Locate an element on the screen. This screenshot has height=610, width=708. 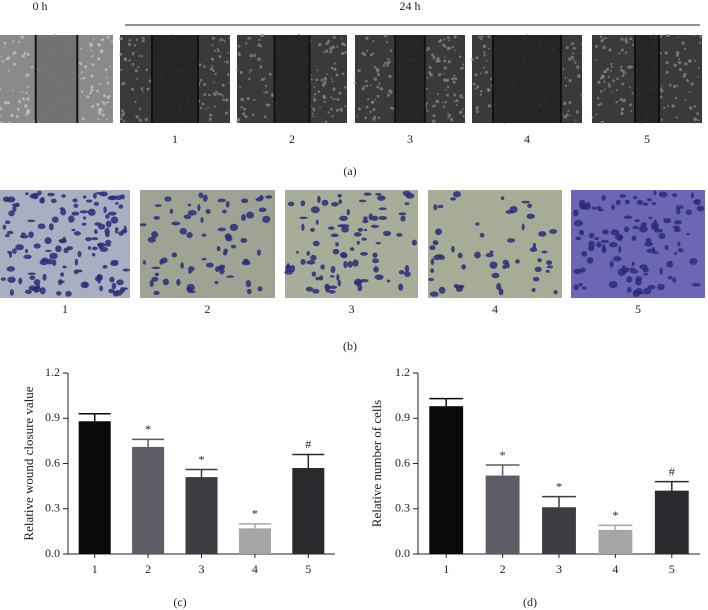
x-tick-label: 3 is located at coordinates (202, 569).